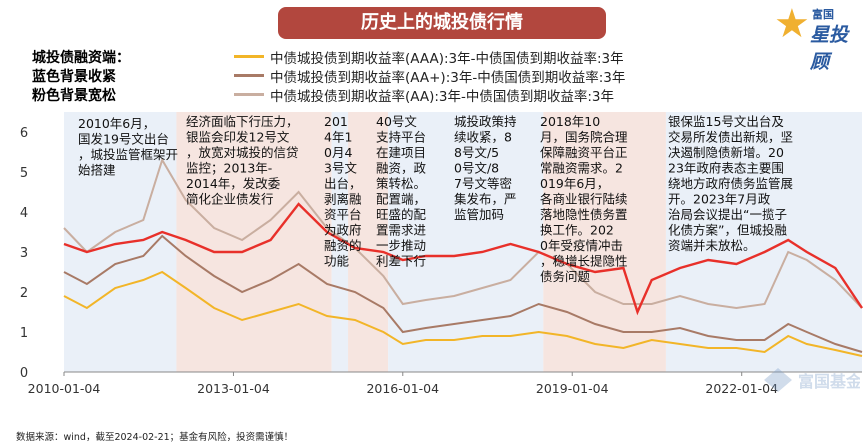 This screenshot has height=446, width=866. Describe the element at coordinates (442, 23) in the screenshot. I see `chart-title: 历史上的城投债行情` at that location.